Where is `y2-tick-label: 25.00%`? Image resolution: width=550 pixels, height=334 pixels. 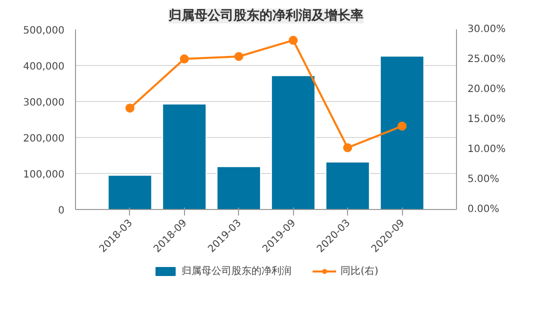 y2-tick-label: 25.00% is located at coordinates (487, 59).